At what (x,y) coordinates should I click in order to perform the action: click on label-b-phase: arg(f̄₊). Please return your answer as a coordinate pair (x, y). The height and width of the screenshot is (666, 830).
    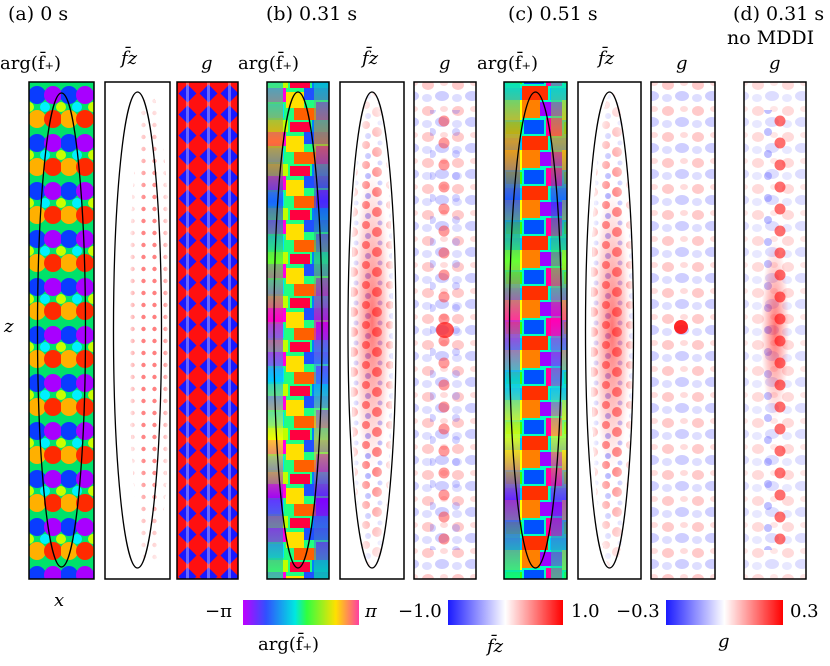
    Looking at the image, I should click on (269, 63).